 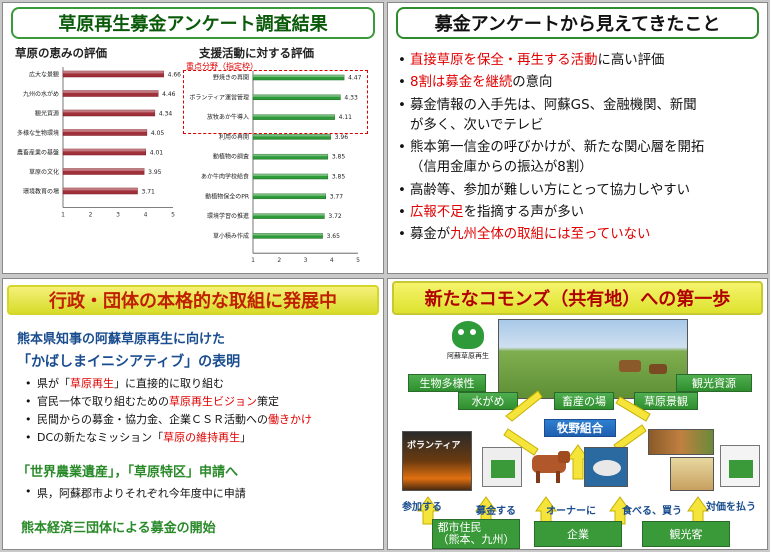 I want to click on chart1-category-label: 草原の文化, so click(x=44, y=172).